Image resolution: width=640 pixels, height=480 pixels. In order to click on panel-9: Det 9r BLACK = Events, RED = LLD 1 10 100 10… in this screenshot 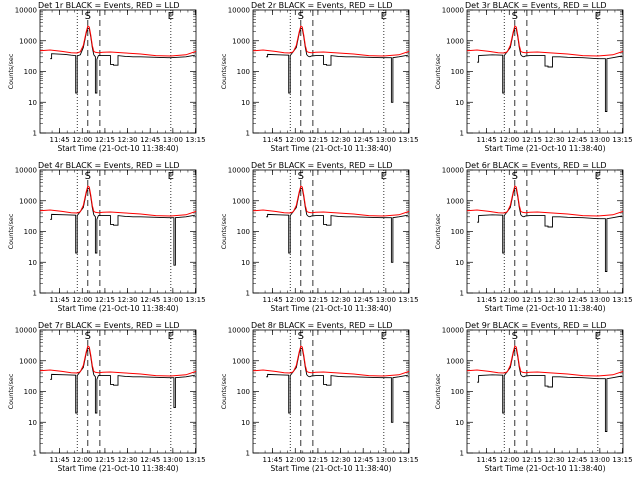, I will do `click(533, 397)`.